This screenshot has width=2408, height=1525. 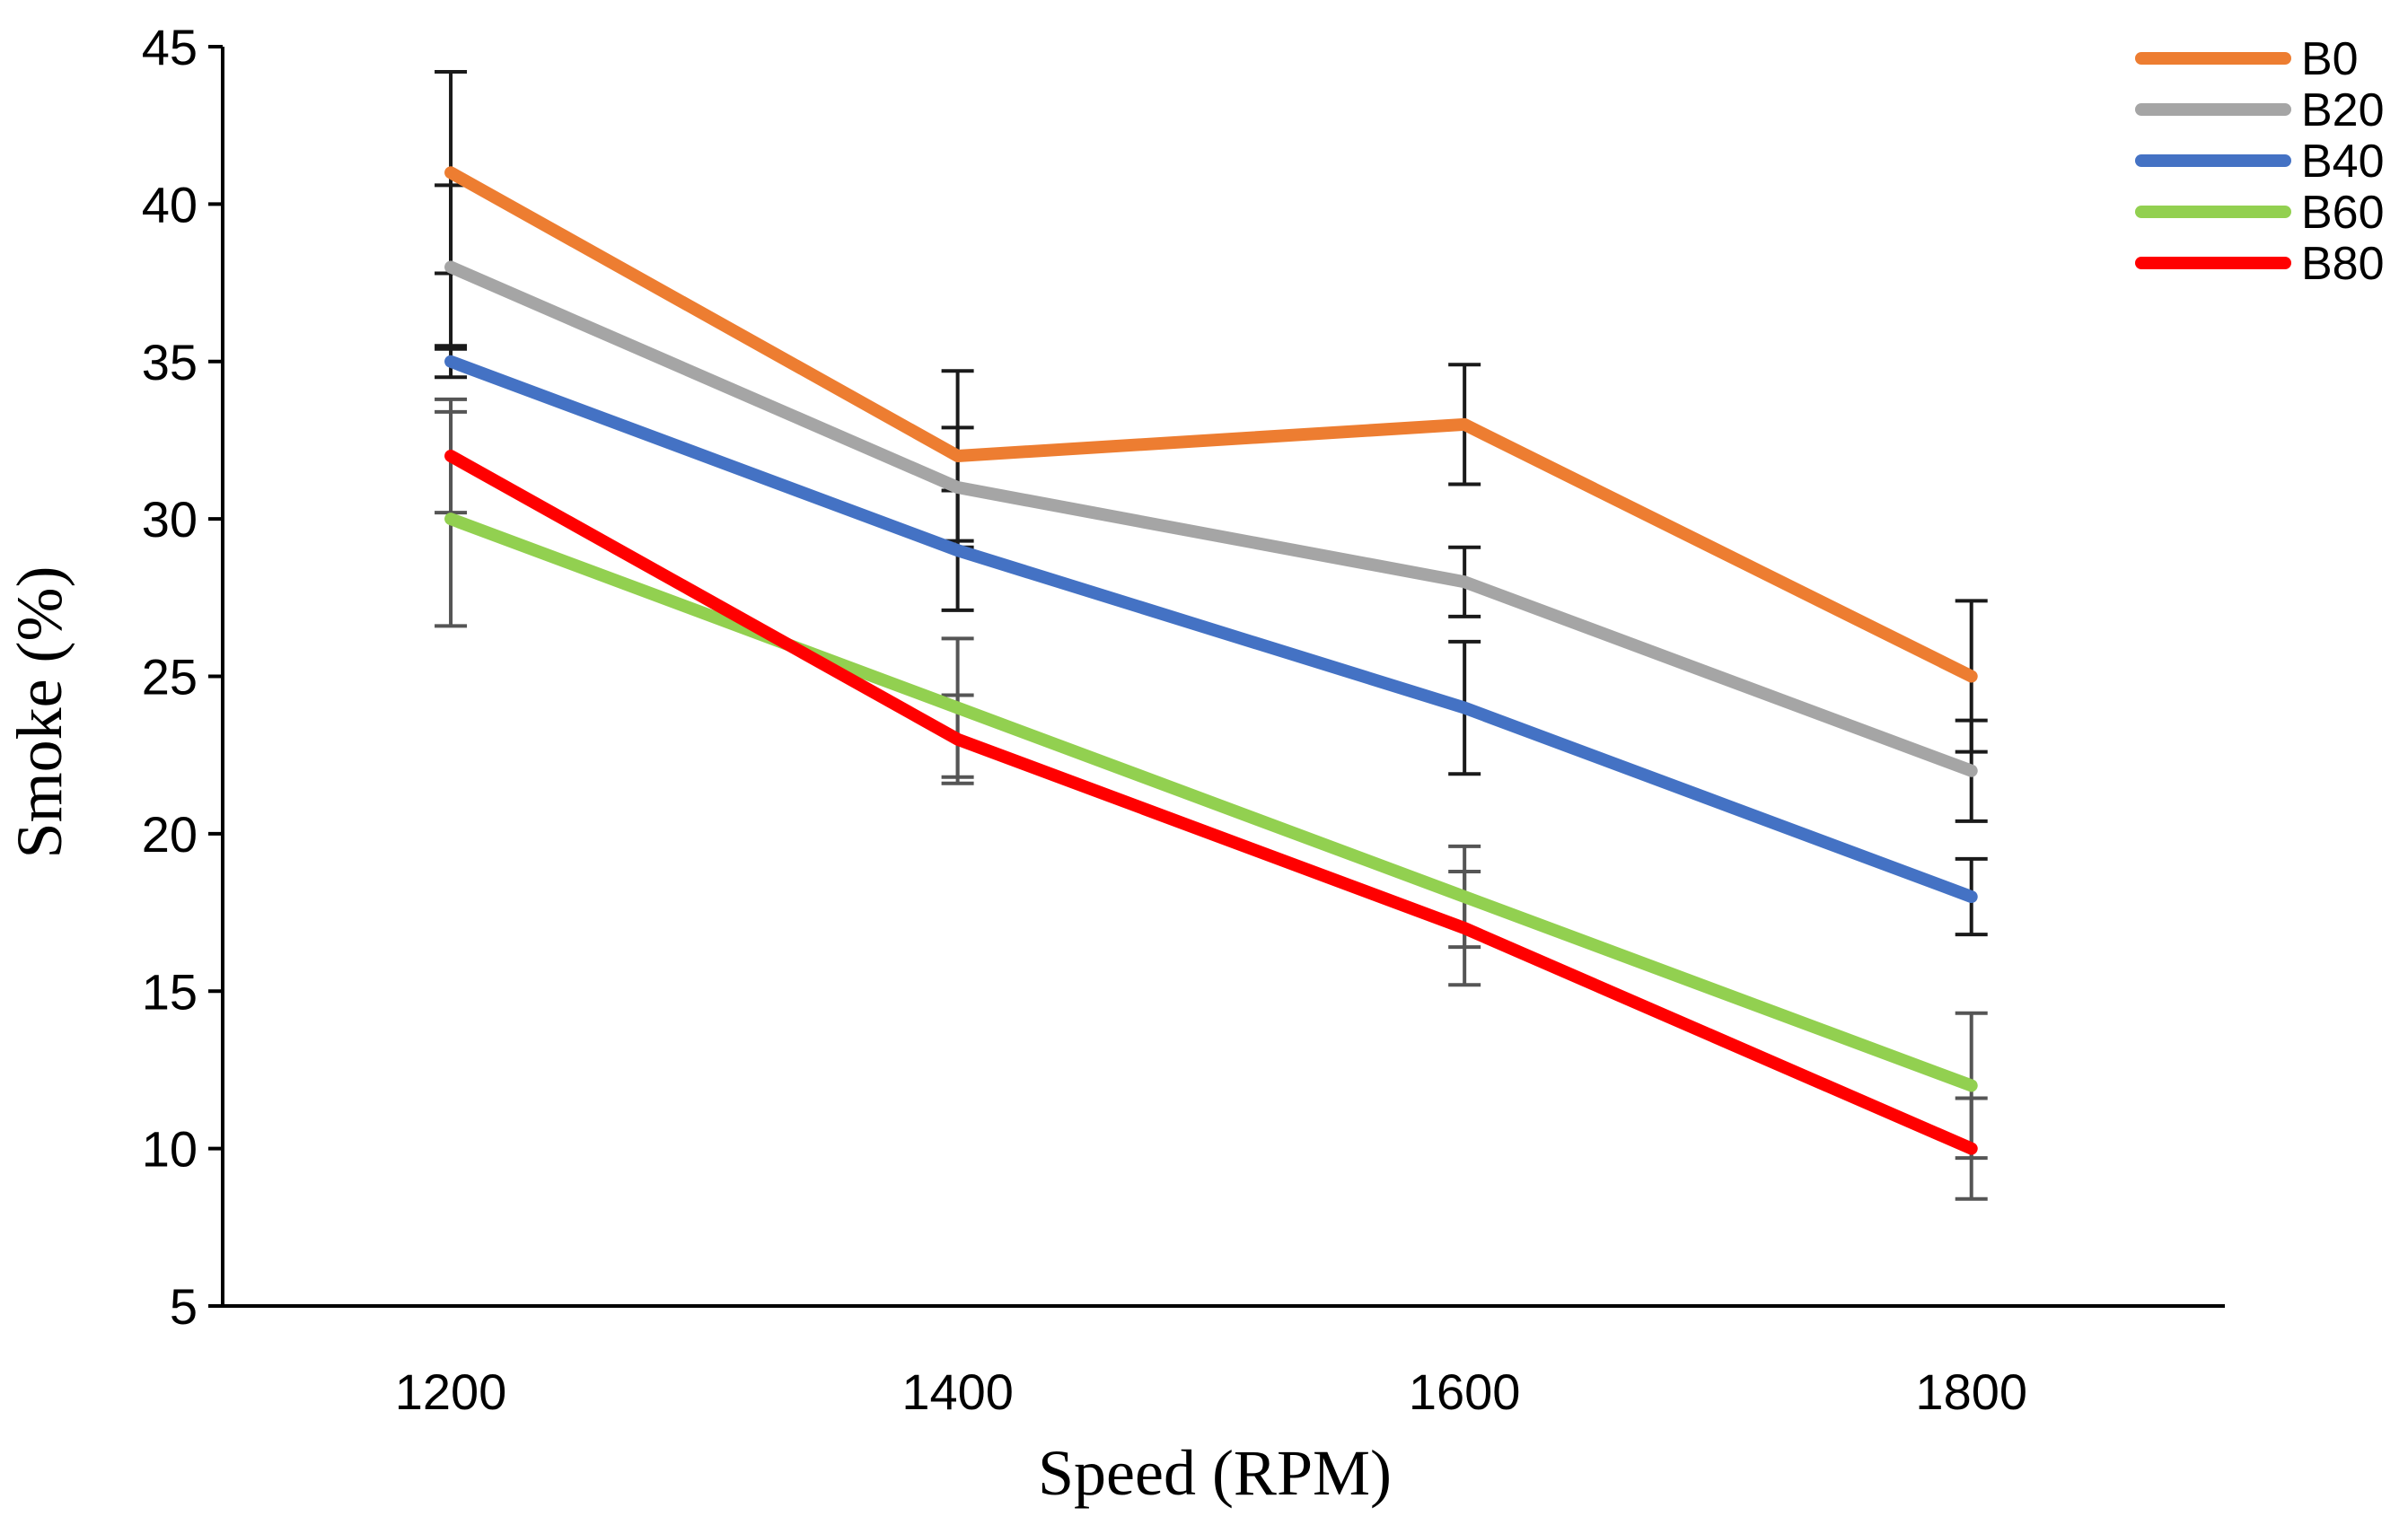 What do you see at coordinates (170, 677) in the screenshot?
I see `y-tick-label: 25` at bounding box center [170, 677].